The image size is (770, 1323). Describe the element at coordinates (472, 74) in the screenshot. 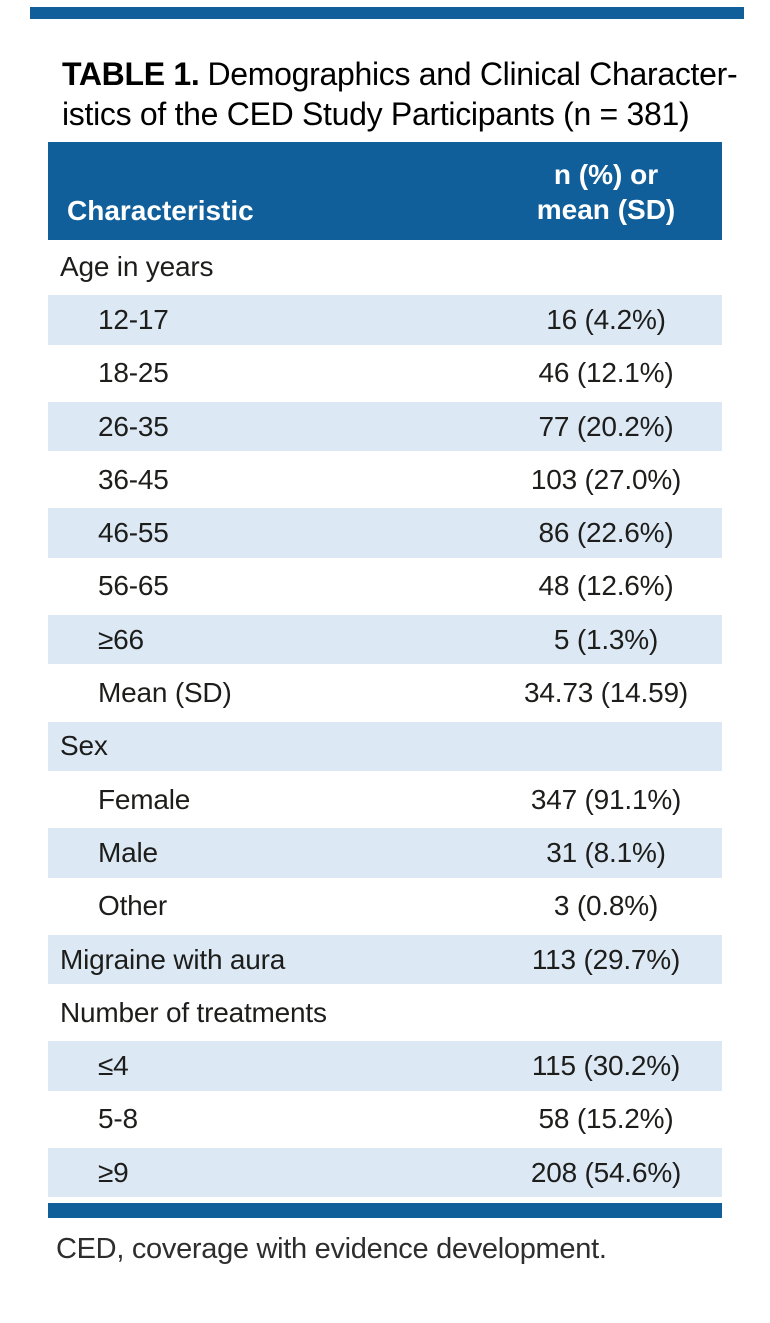

I see `table-caption-line1: Demographics and Clinical Character-` at that location.